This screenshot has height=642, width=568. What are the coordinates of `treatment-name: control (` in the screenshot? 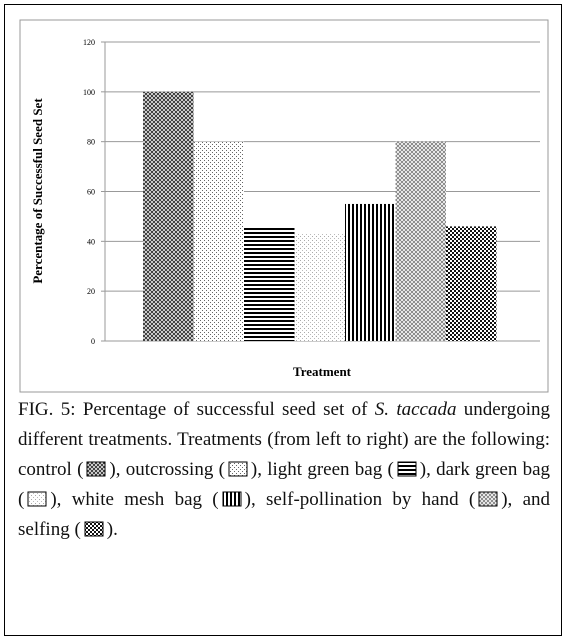 It's located at (51, 469).